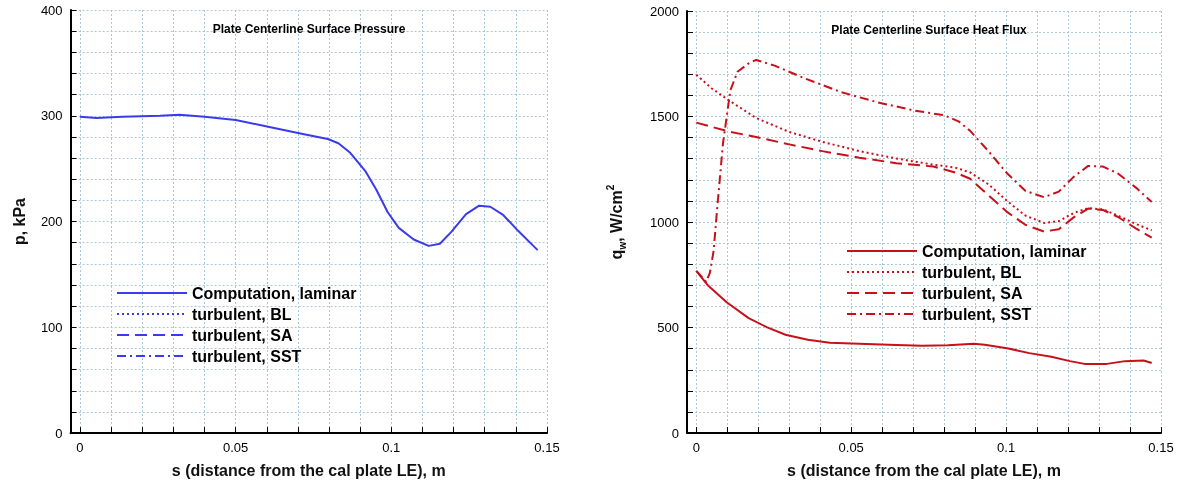 The height and width of the screenshot is (486, 1183). I want to click on y-tick-label: 500, so click(668, 328).